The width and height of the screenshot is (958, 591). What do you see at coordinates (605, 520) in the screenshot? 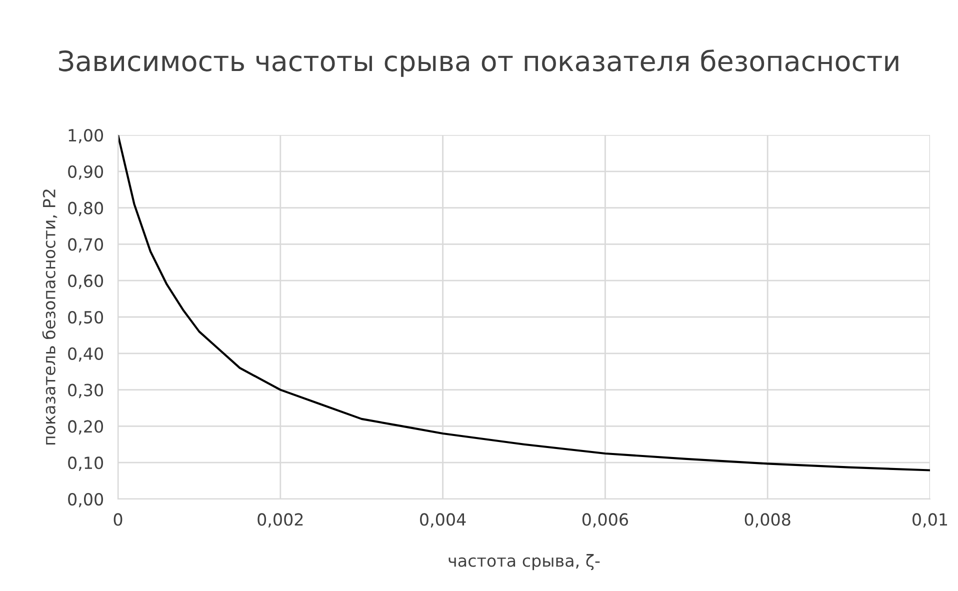
I see `x-tick-label: 0,006` at bounding box center [605, 520].